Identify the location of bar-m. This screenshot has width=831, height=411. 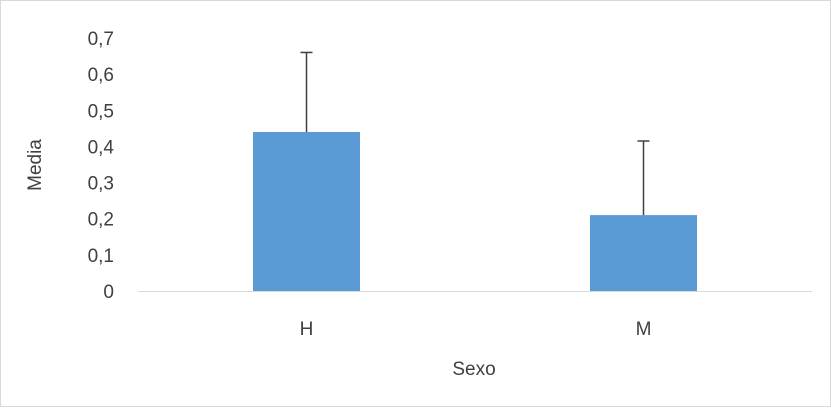
(643, 253).